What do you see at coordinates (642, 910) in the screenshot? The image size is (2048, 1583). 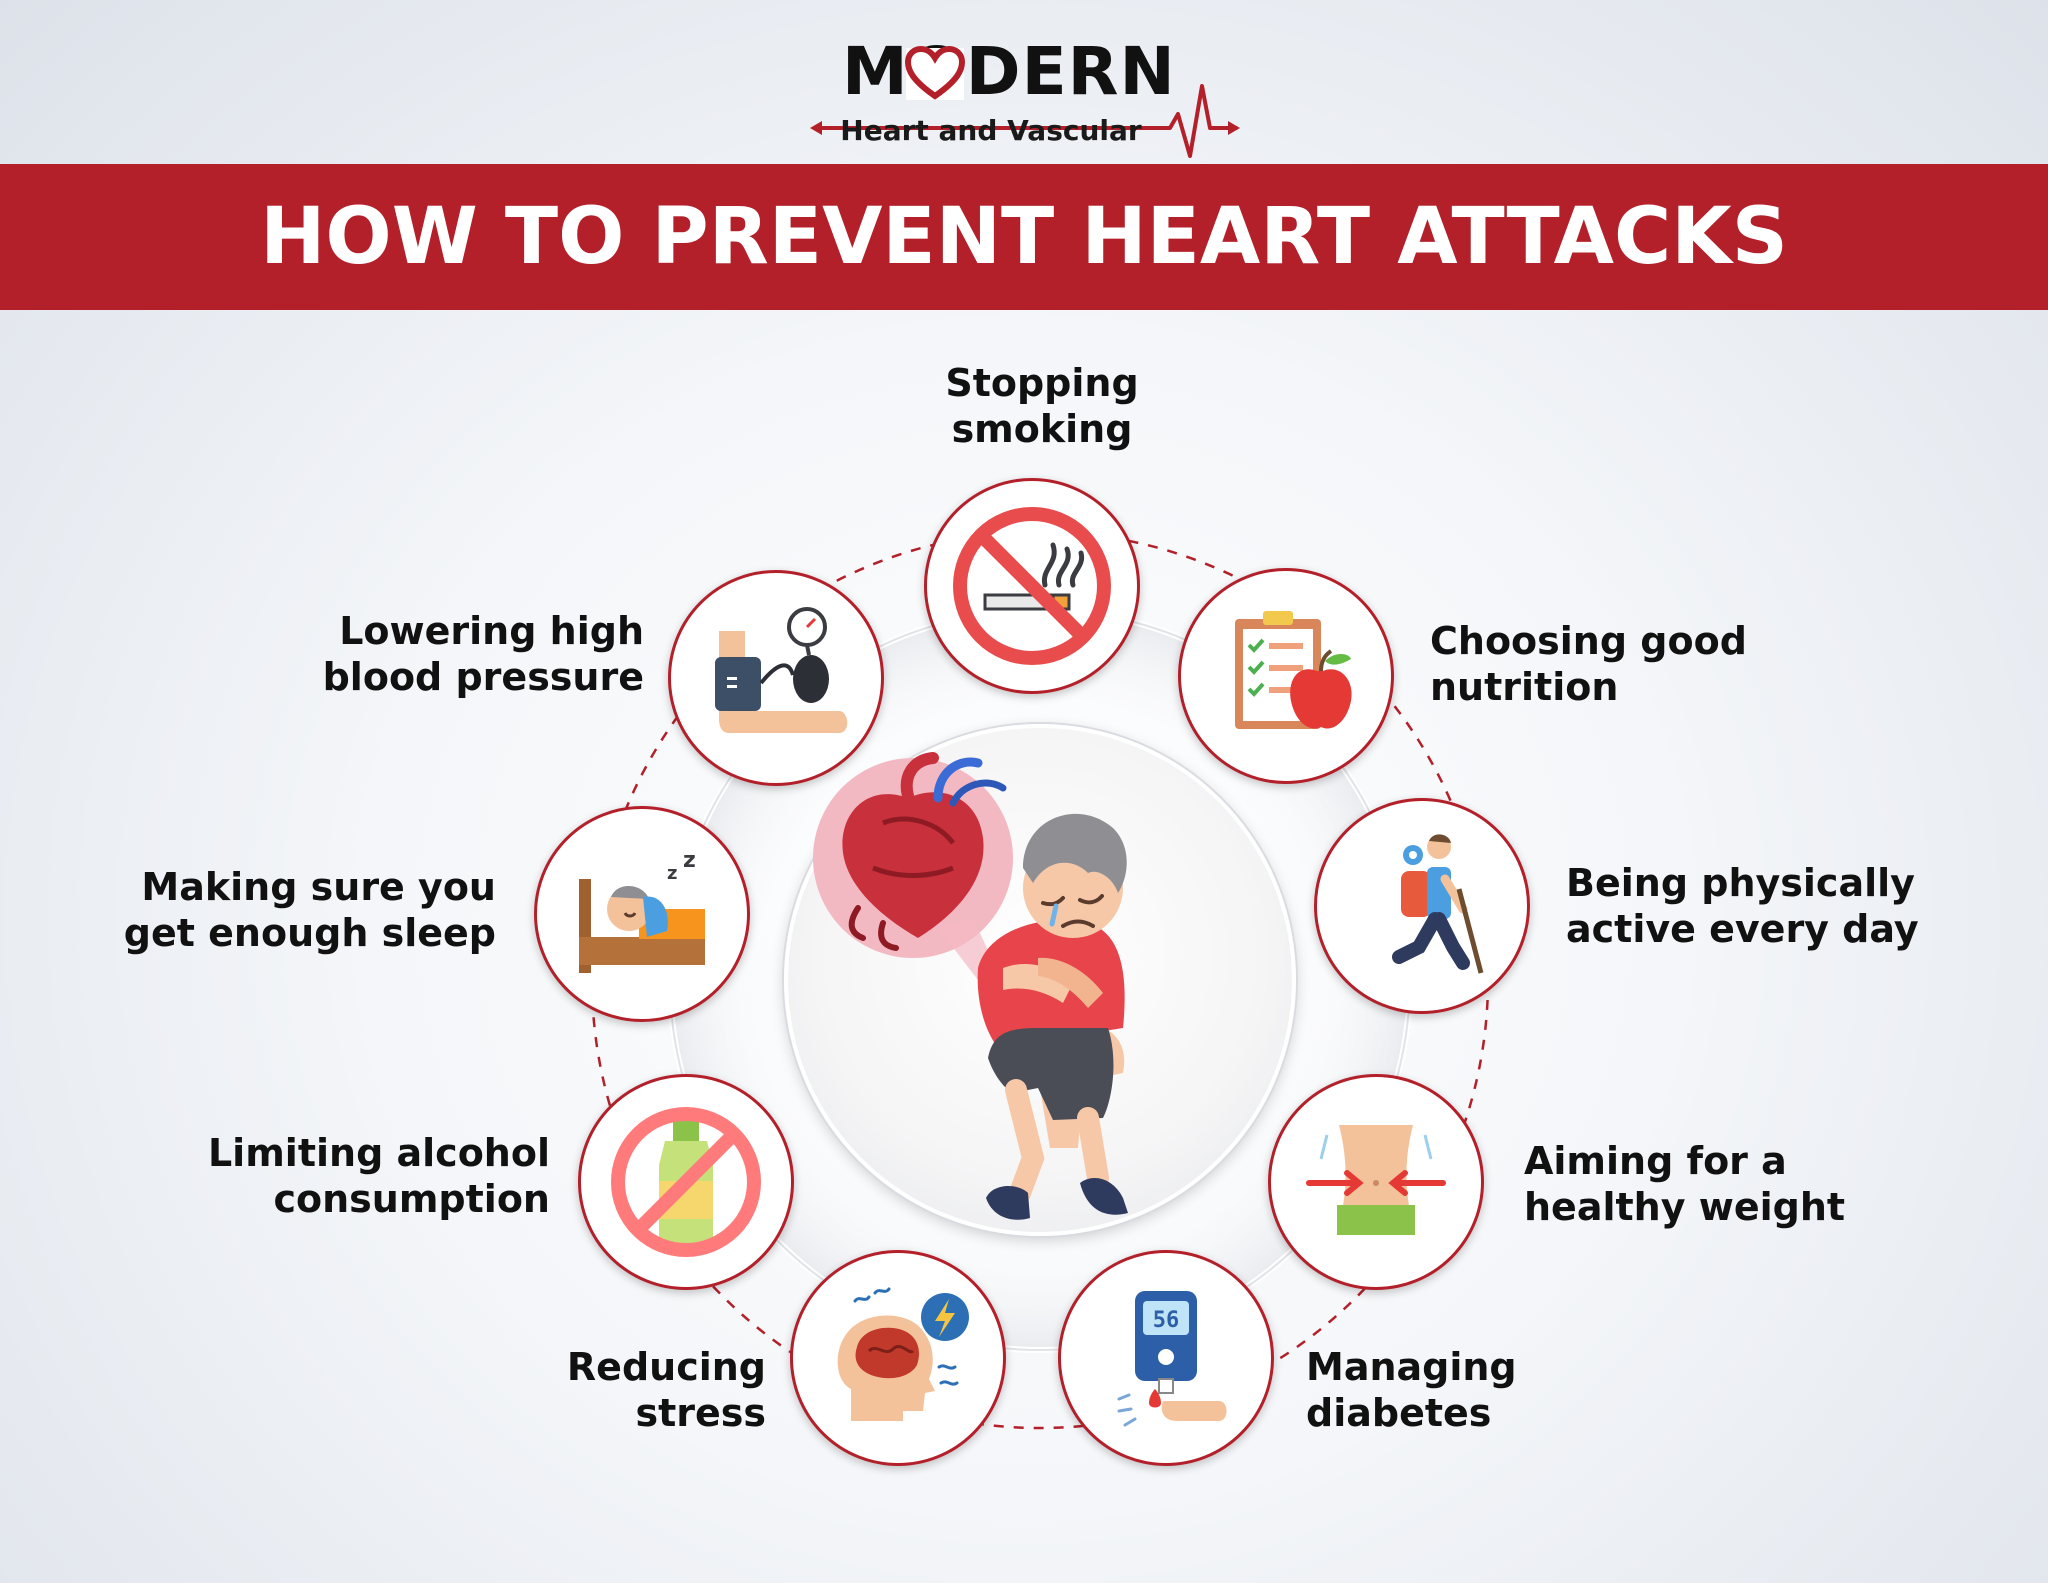 I see `sleeping-person-icon: z z` at bounding box center [642, 910].